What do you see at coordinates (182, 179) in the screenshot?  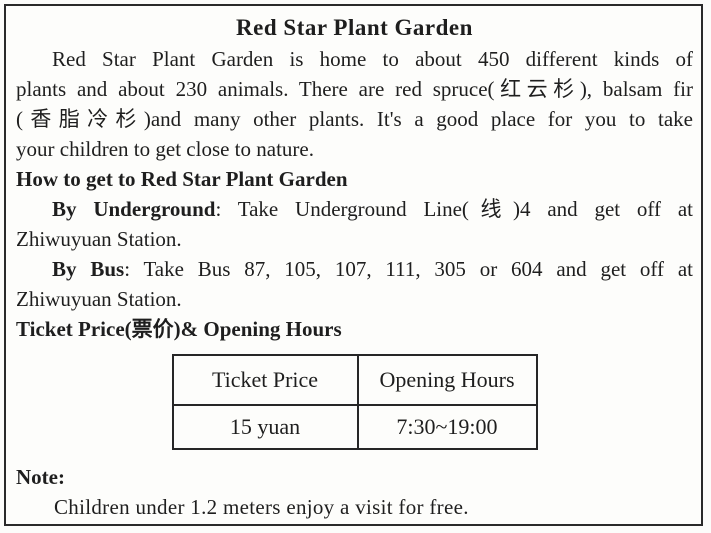 I see `how-to-get-heading: How to get to Red Star Plant Garden` at bounding box center [182, 179].